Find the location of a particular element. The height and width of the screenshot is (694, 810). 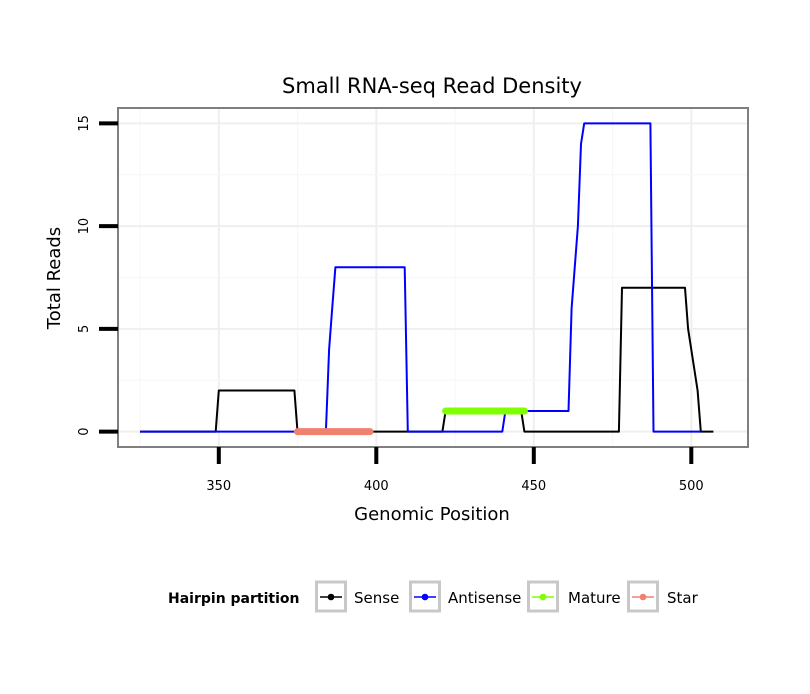

x-tick-label: 350 is located at coordinates (218, 486).